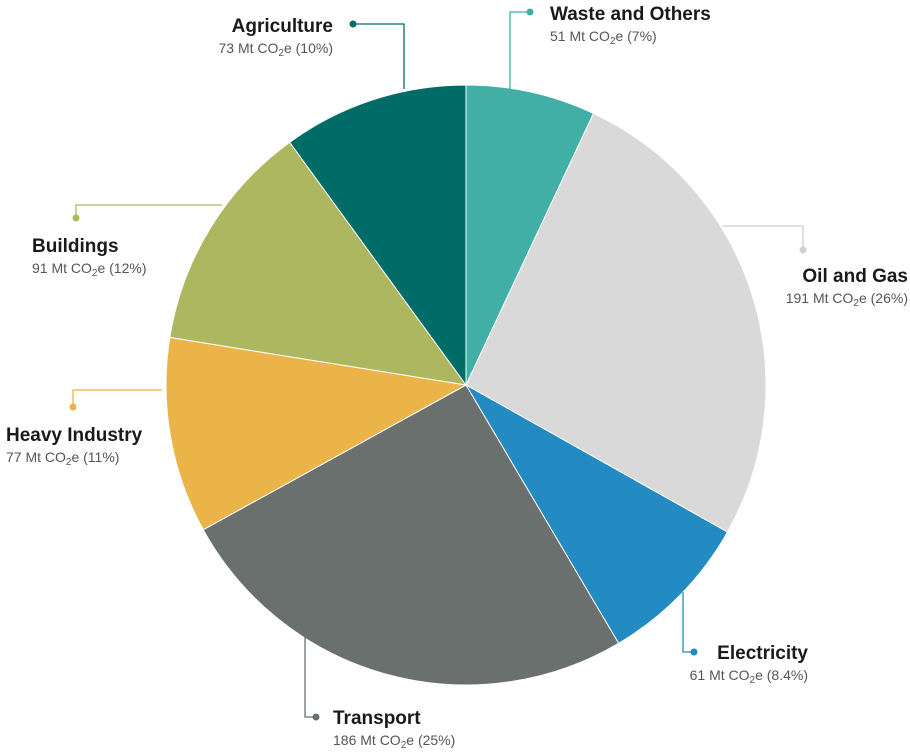  What do you see at coordinates (282, 26) in the screenshot?
I see `slice-label-agriculture: Agriculture` at bounding box center [282, 26].